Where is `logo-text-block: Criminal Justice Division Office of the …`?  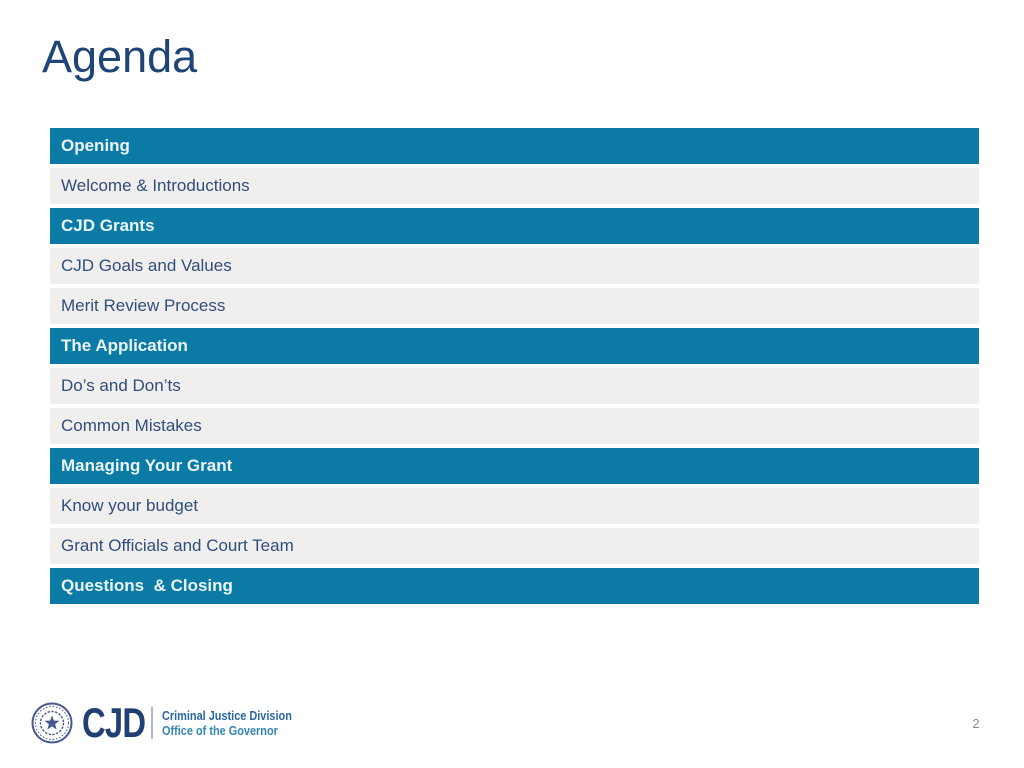 logo-text-block: Criminal Justice Division Office of the … is located at coordinates (227, 723).